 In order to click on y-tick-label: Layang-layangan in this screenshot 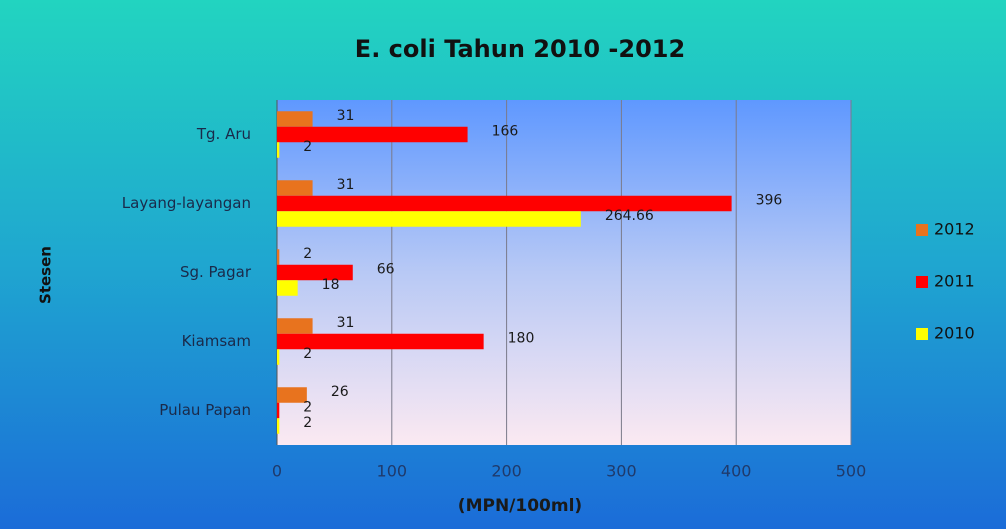, I will do `click(186, 203)`.